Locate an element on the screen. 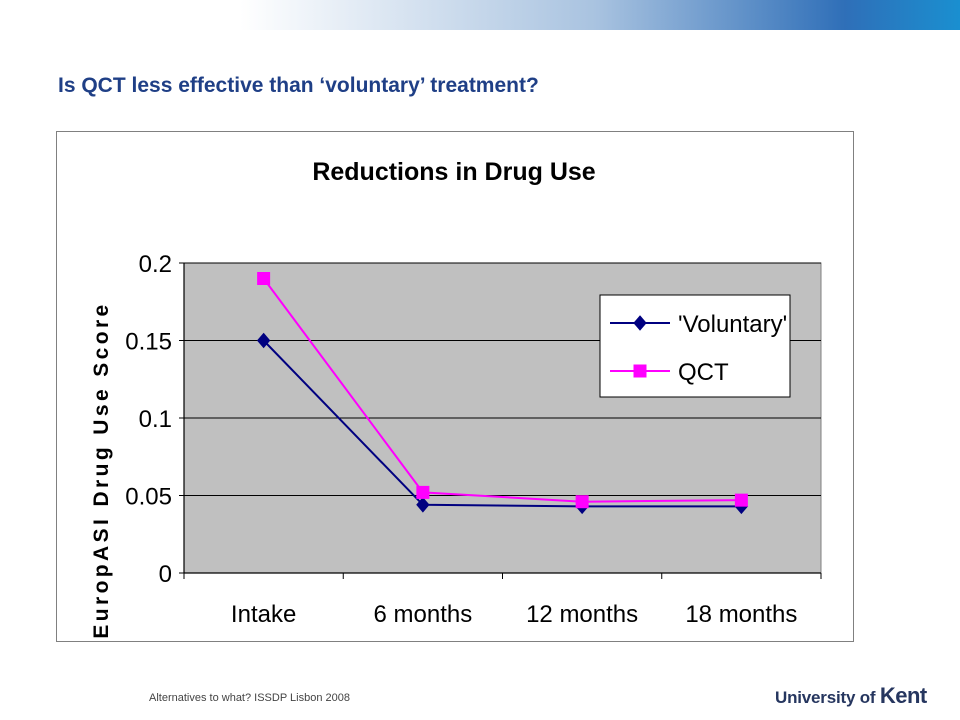 This screenshot has height=720, width=960. x-tick-label: 12 months is located at coordinates (582, 614).